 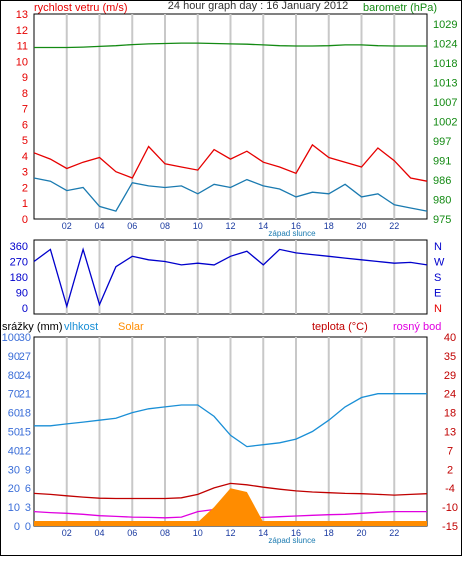 I want to click on x-tick-label: 18, so click(x=329, y=533).